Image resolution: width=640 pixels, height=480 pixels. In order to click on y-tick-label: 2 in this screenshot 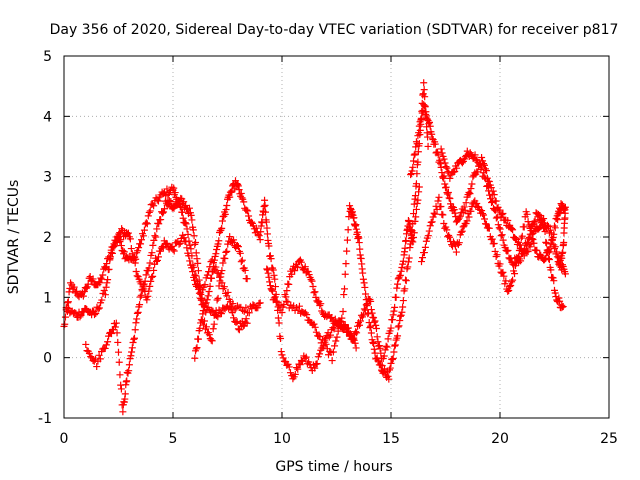, I will do `click(47, 238)`.